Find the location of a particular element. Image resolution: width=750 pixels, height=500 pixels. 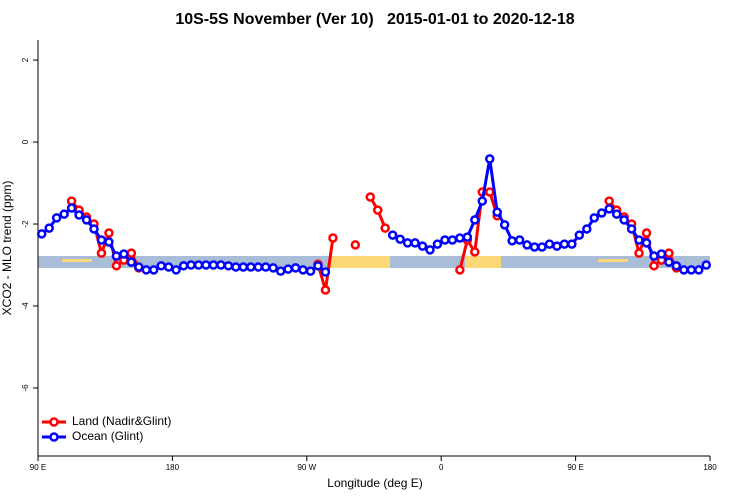

legend-label: Land (Nadir&Glint) is located at coordinates (121, 421).